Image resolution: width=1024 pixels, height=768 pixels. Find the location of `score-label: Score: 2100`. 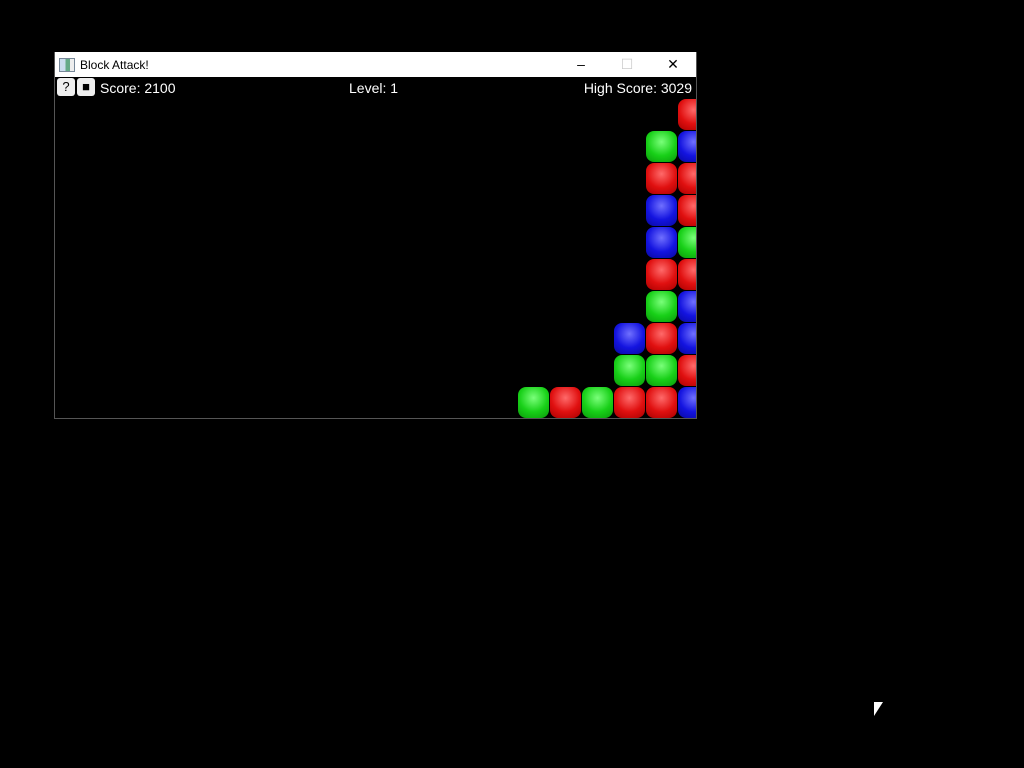

score-label: Score: 2100 is located at coordinates (138, 88).